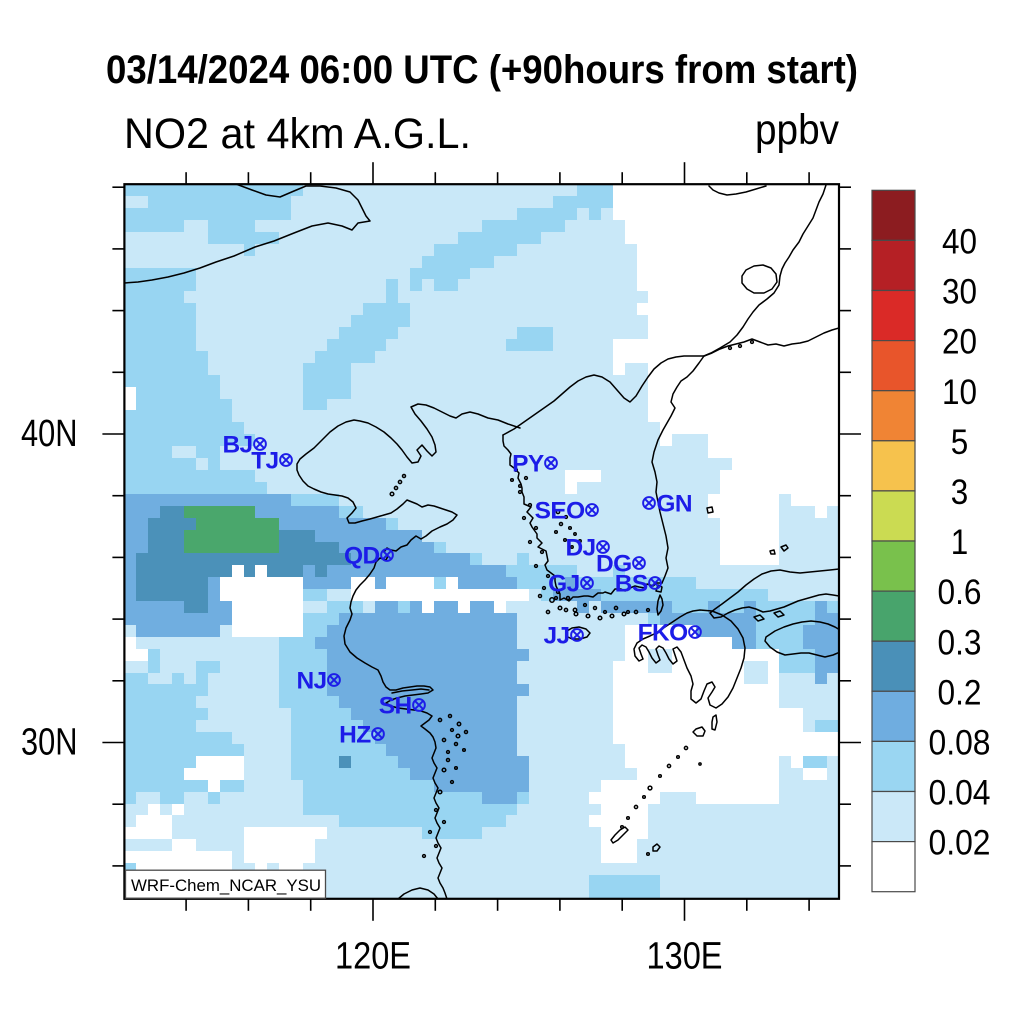 The image size is (1024, 1024). I want to click on svg-text: 40, so click(959, 242).